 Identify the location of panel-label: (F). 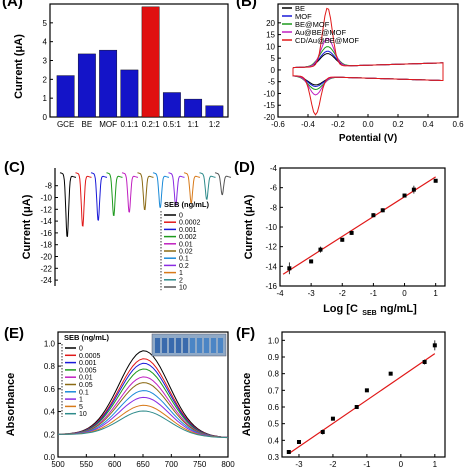
(245, 333).